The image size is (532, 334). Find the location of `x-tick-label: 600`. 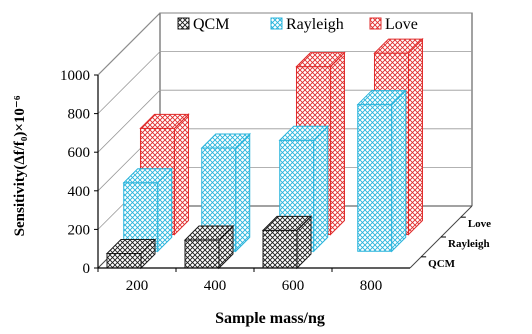

x-tick-label: 600 is located at coordinates (293, 286).